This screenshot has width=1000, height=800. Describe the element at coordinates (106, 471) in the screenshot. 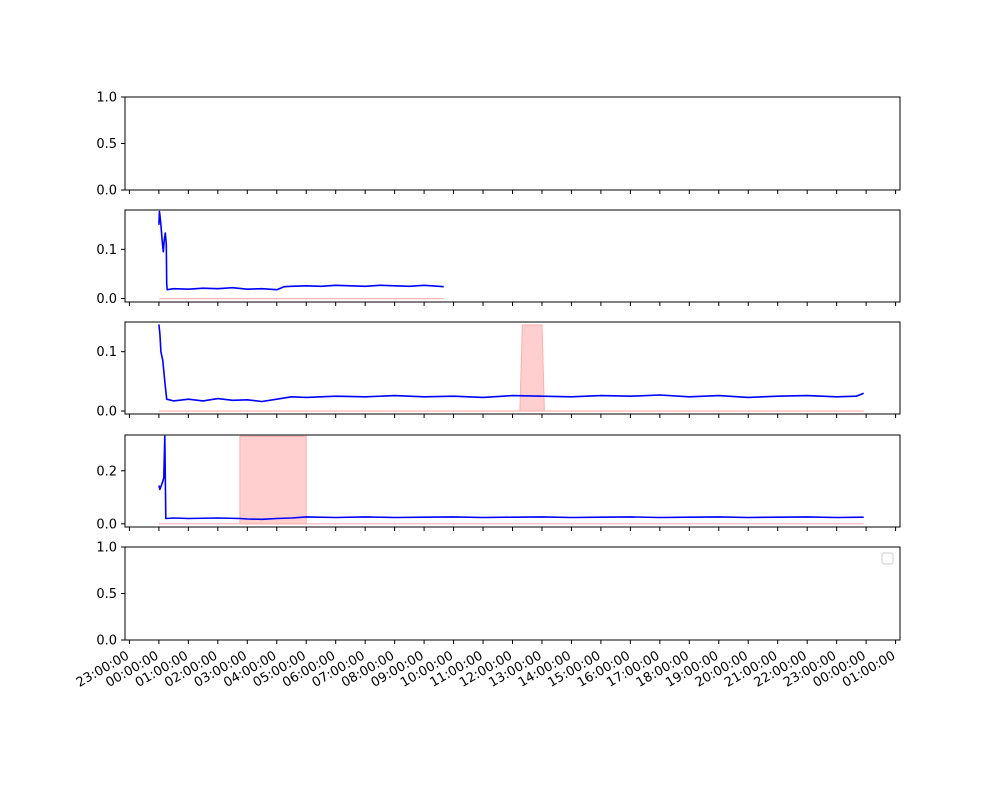

I see `y-tick-label: 0.2` at that location.